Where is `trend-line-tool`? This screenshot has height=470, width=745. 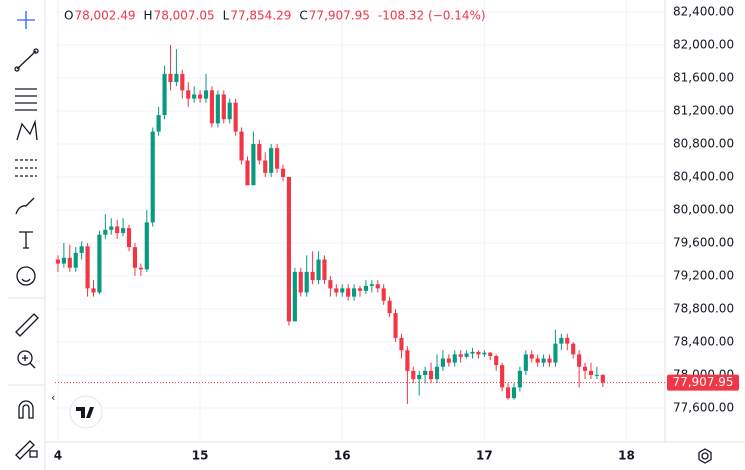
trend-line-tool is located at coordinates (26, 60).